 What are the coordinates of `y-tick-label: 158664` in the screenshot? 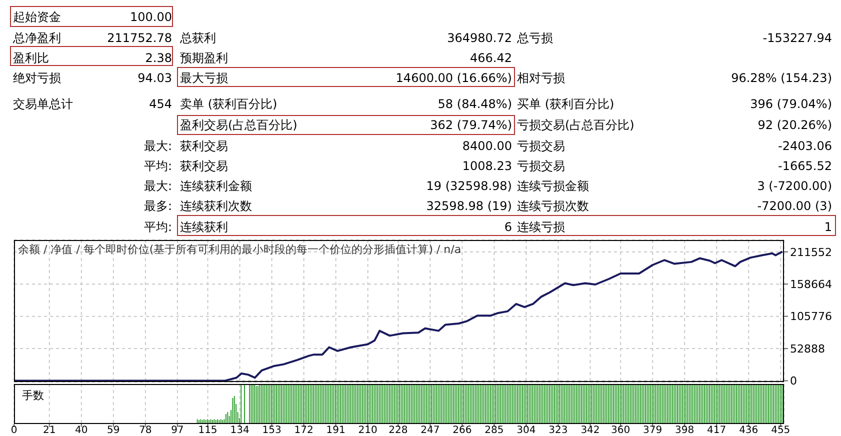 It's located at (811, 284).